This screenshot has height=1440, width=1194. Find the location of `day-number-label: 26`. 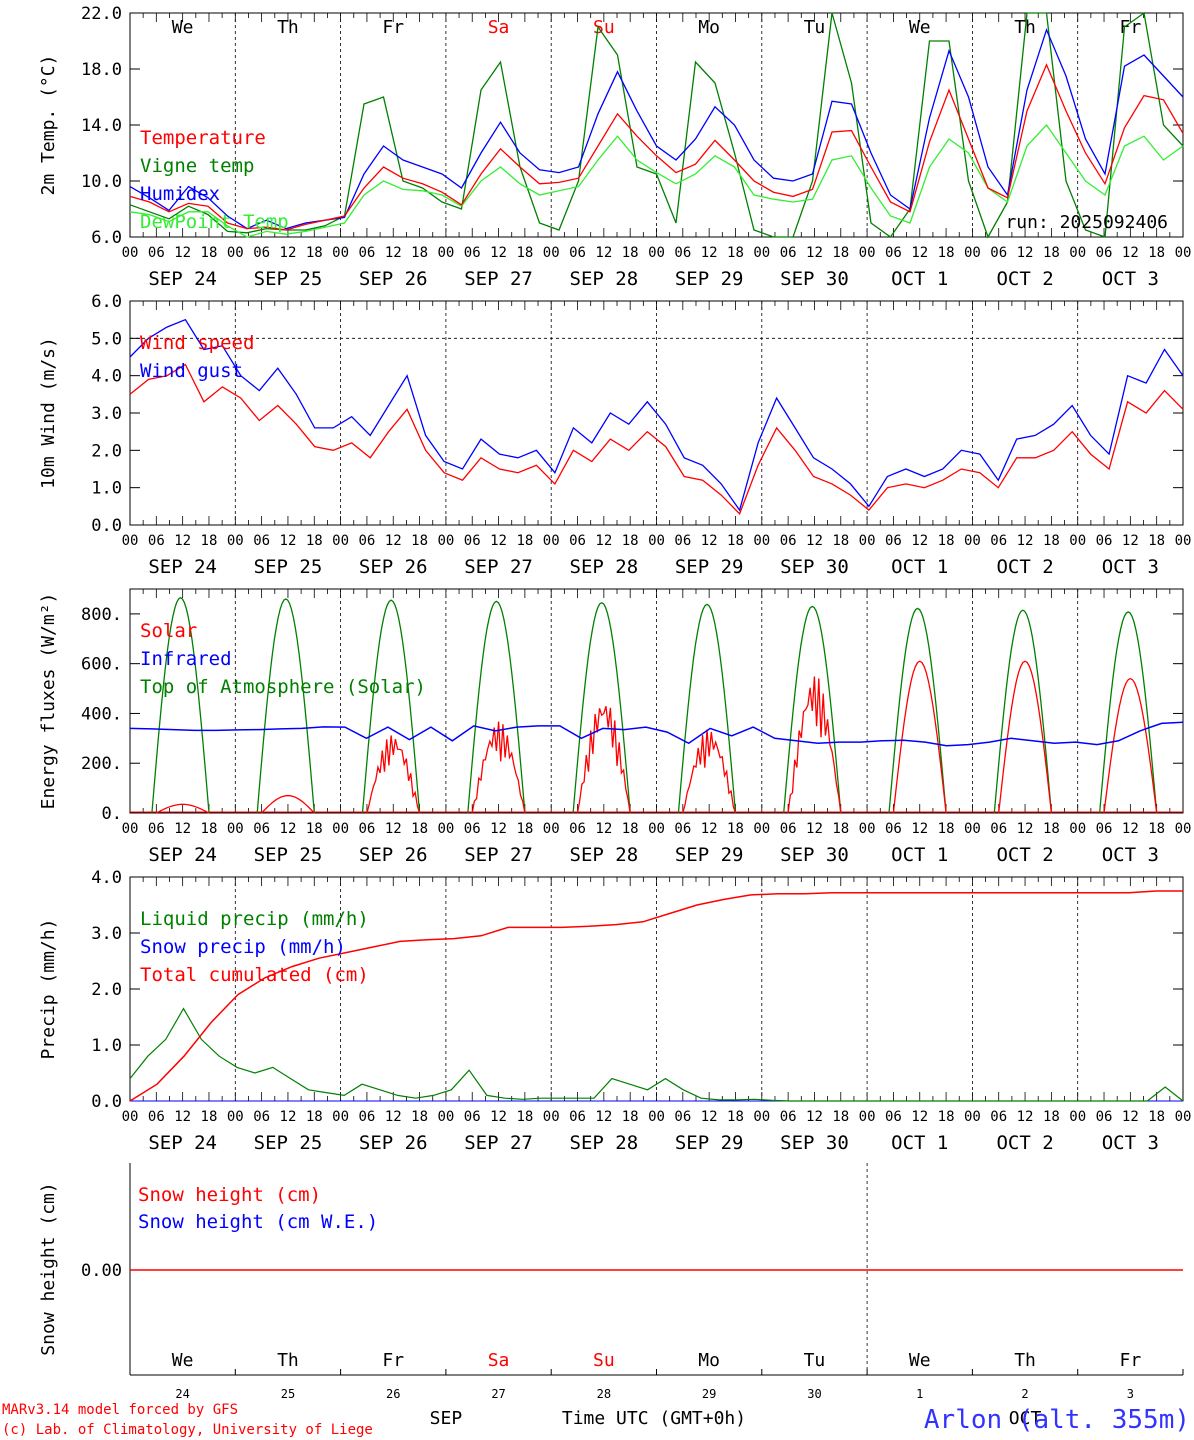

day-number-label: 26 is located at coordinates (393, 1394).